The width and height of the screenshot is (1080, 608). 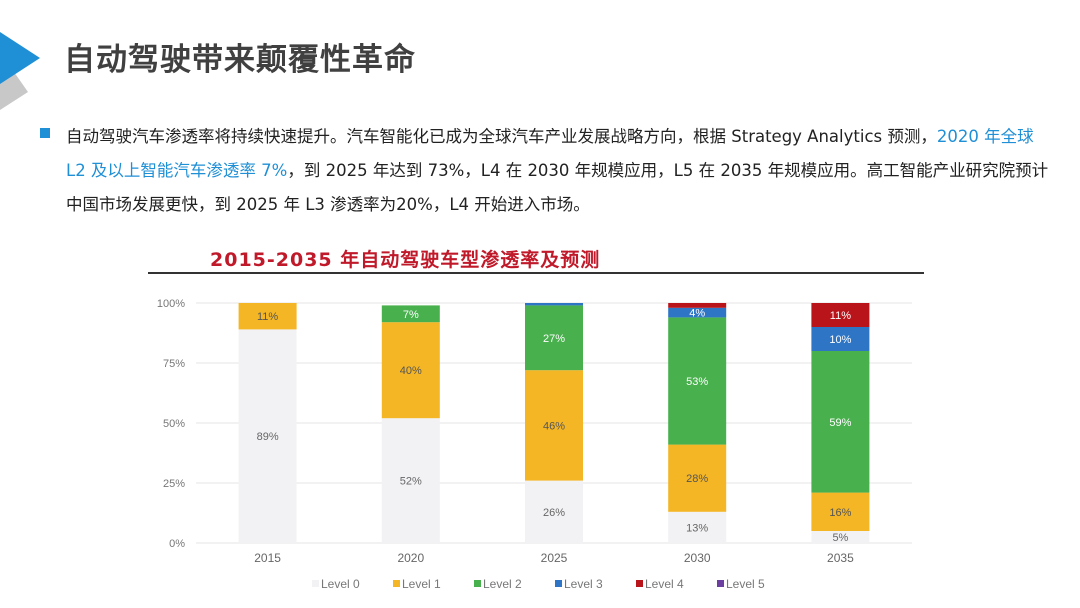 I want to click on page-title: 自动驾驶带来颠覆性革命, so click(x=240, y=60).